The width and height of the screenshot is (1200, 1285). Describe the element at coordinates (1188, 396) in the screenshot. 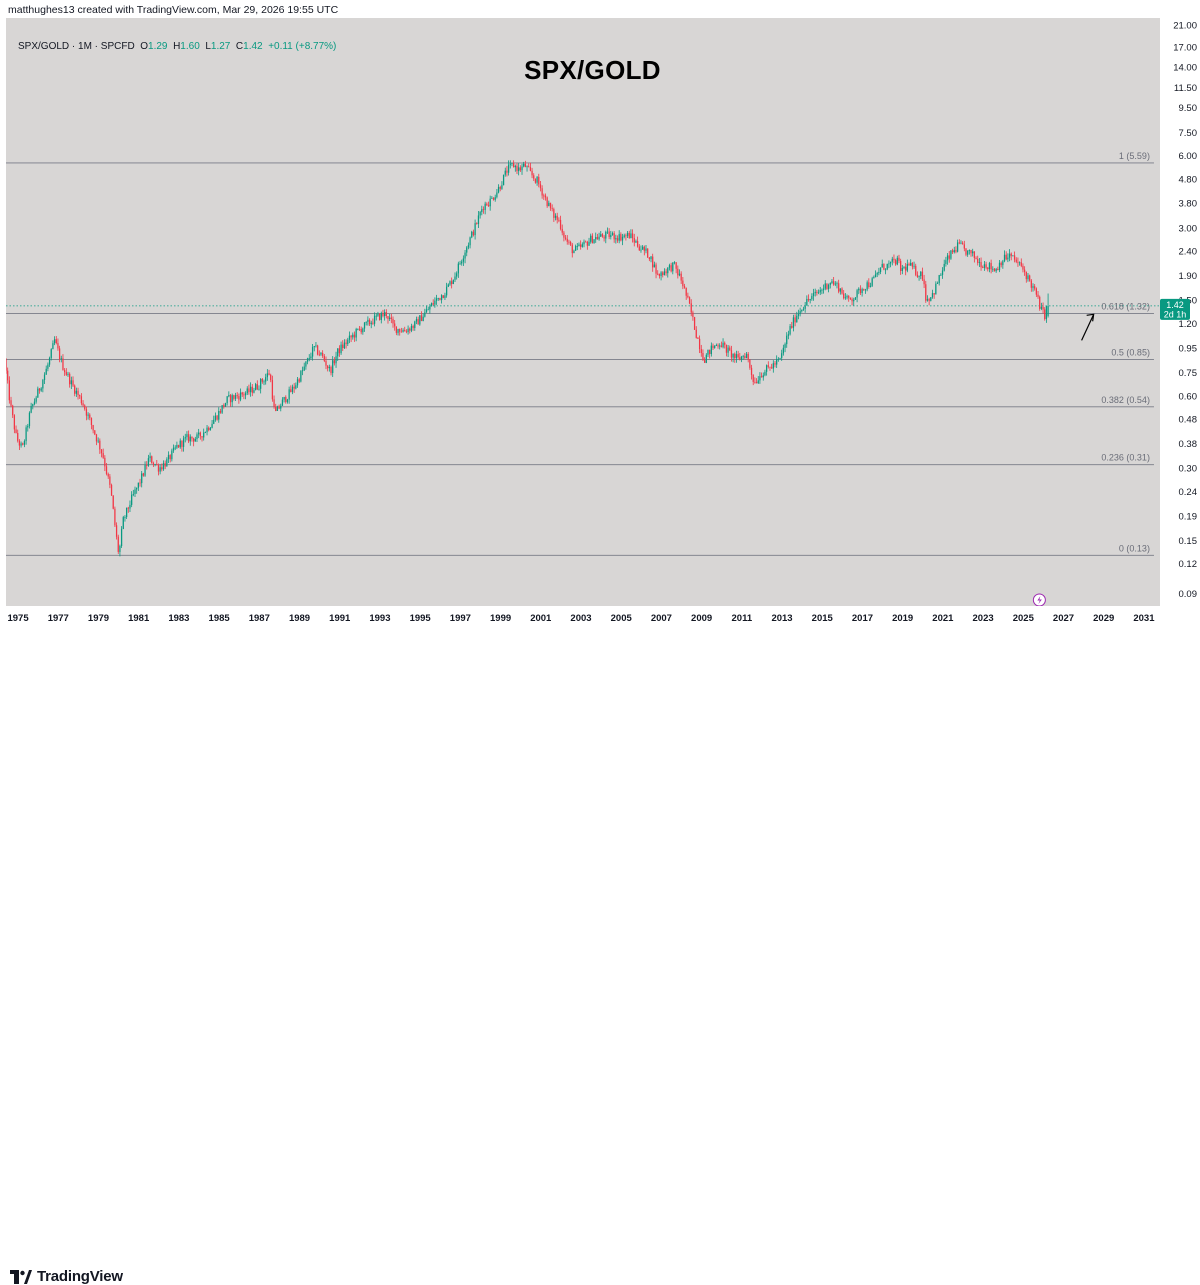

I see `y-tick-label: 0.60` at that location.